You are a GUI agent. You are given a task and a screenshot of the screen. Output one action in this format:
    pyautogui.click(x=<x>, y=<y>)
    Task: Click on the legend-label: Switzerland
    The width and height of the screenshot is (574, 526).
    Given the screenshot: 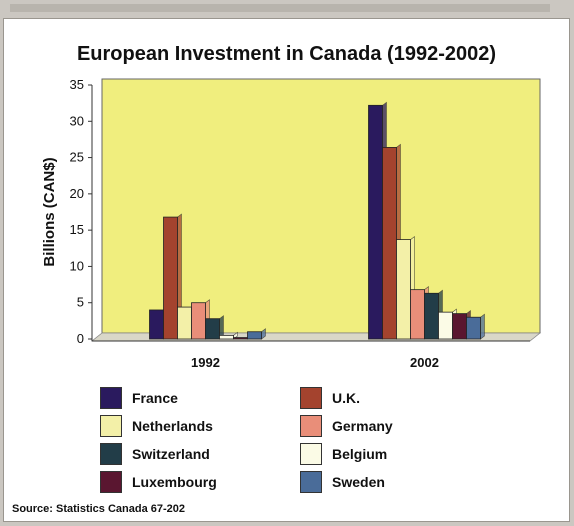 What is the action you would take?
    pyautogui.click(x=171, y=454)
    